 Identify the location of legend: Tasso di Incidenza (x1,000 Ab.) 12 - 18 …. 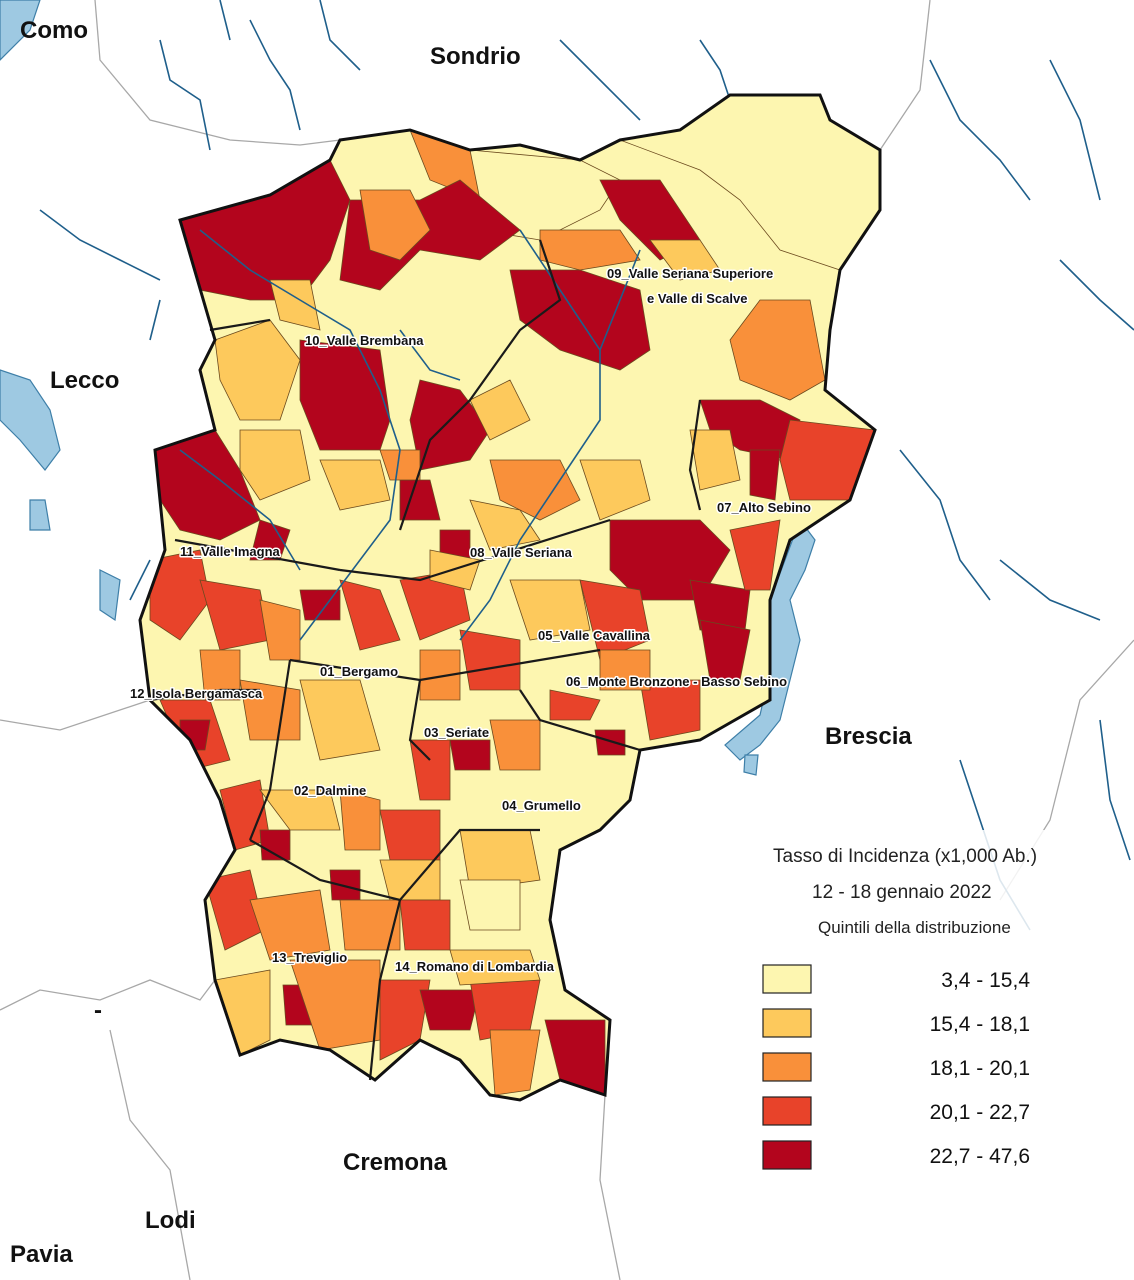
(900, 1000).